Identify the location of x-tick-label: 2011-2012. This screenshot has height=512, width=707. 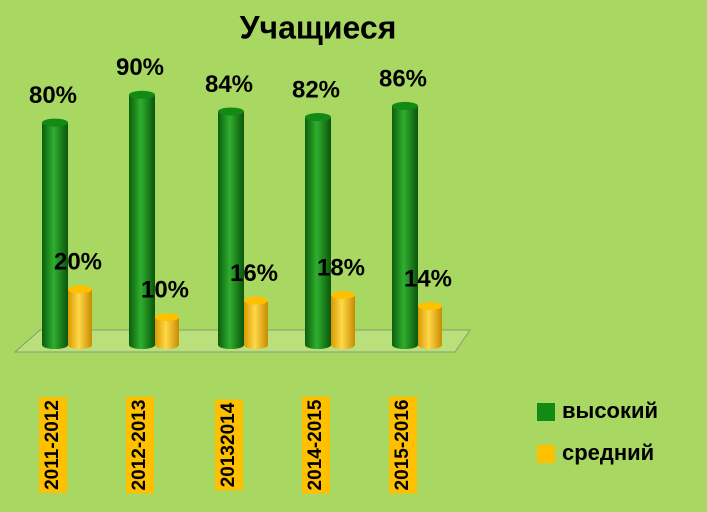
(52, 445).